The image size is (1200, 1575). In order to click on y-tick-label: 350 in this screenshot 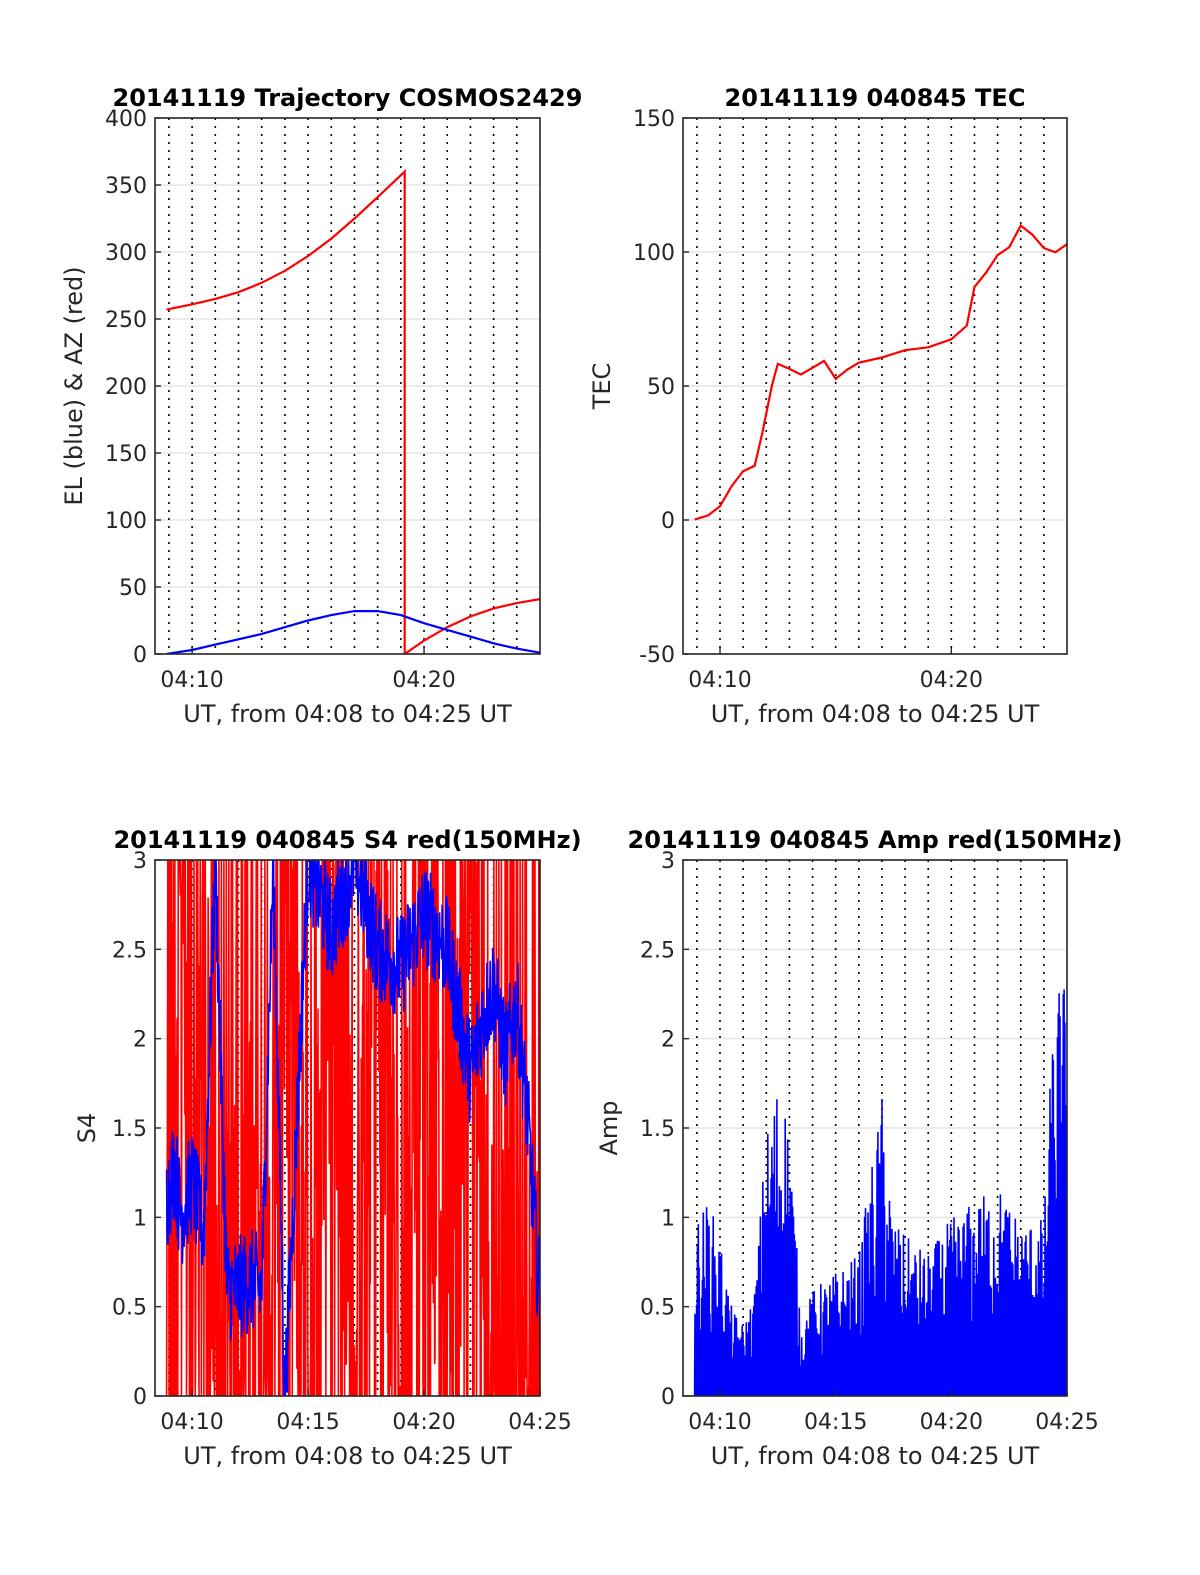, I will do `click(126, 186)`.